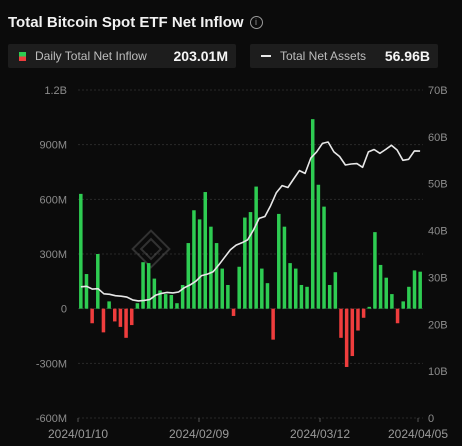 This screenshot has width=462, height=446. Describe the element at coordinates (407, 56) in the screenshot. I see `legend-total-assets-value: 56.96B` at that location.